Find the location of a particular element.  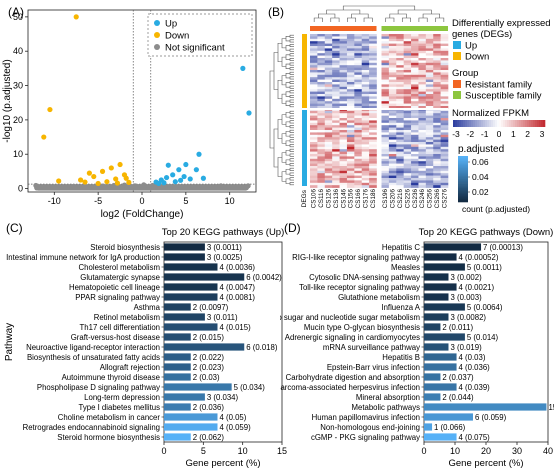

pathway-label: Carbohydrate digestion and absorption is located at coordinates (353, 377).